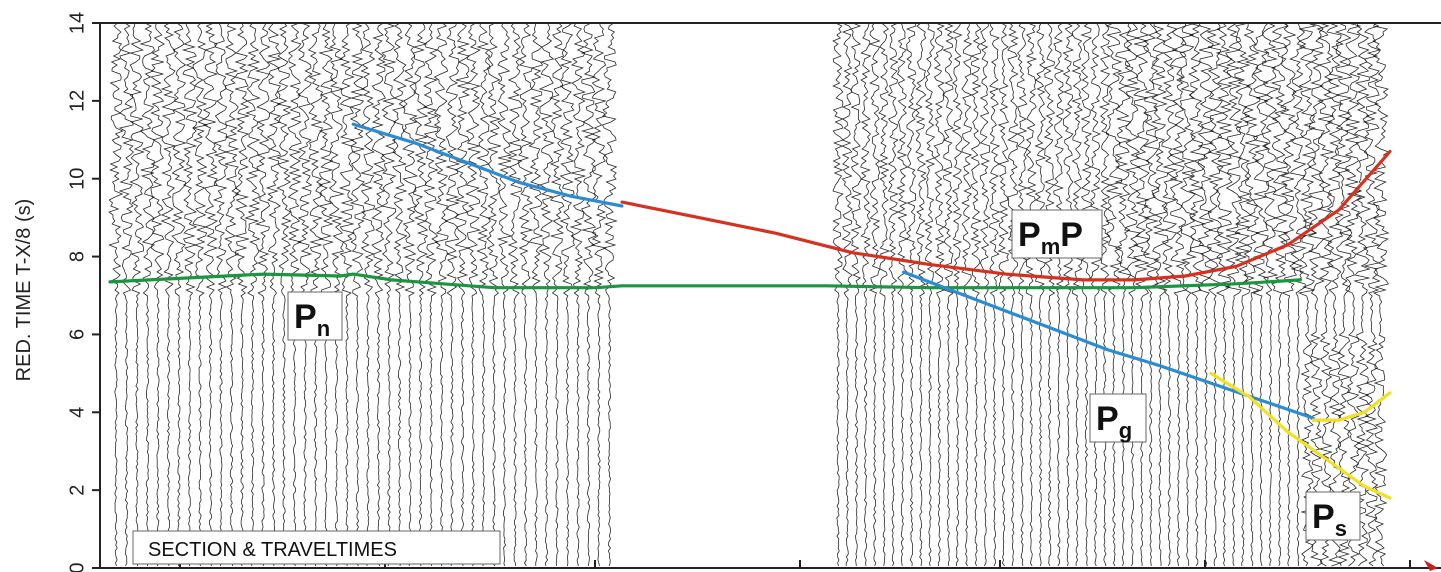  What do you see at coordinates (77, 412) in the screenshot?
I see `y-tick-label: 4` at bounding box center [77, 412].